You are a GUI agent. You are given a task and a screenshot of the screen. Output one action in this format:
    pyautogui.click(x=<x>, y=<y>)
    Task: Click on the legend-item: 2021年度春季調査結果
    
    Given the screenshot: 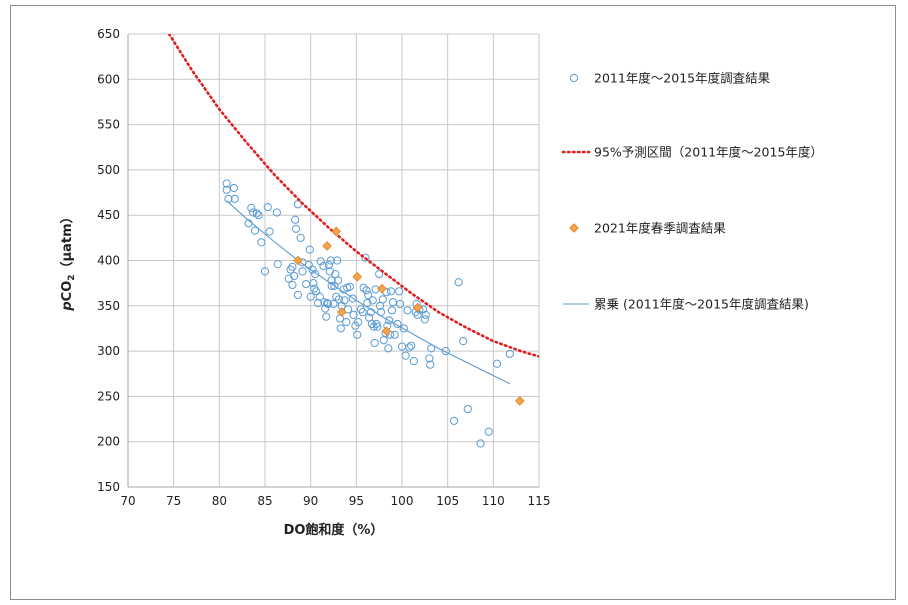 What is the action you would take?
    pyautogui.click(x=647, y=228)
    